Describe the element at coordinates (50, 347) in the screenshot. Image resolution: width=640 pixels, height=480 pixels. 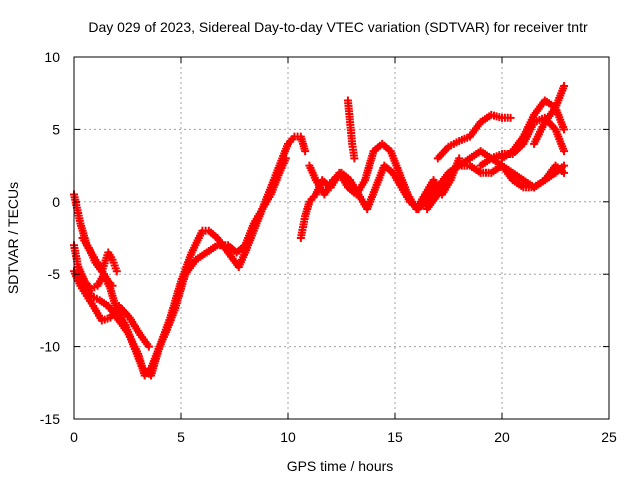
I see `y-tick-label: -10` at that location.